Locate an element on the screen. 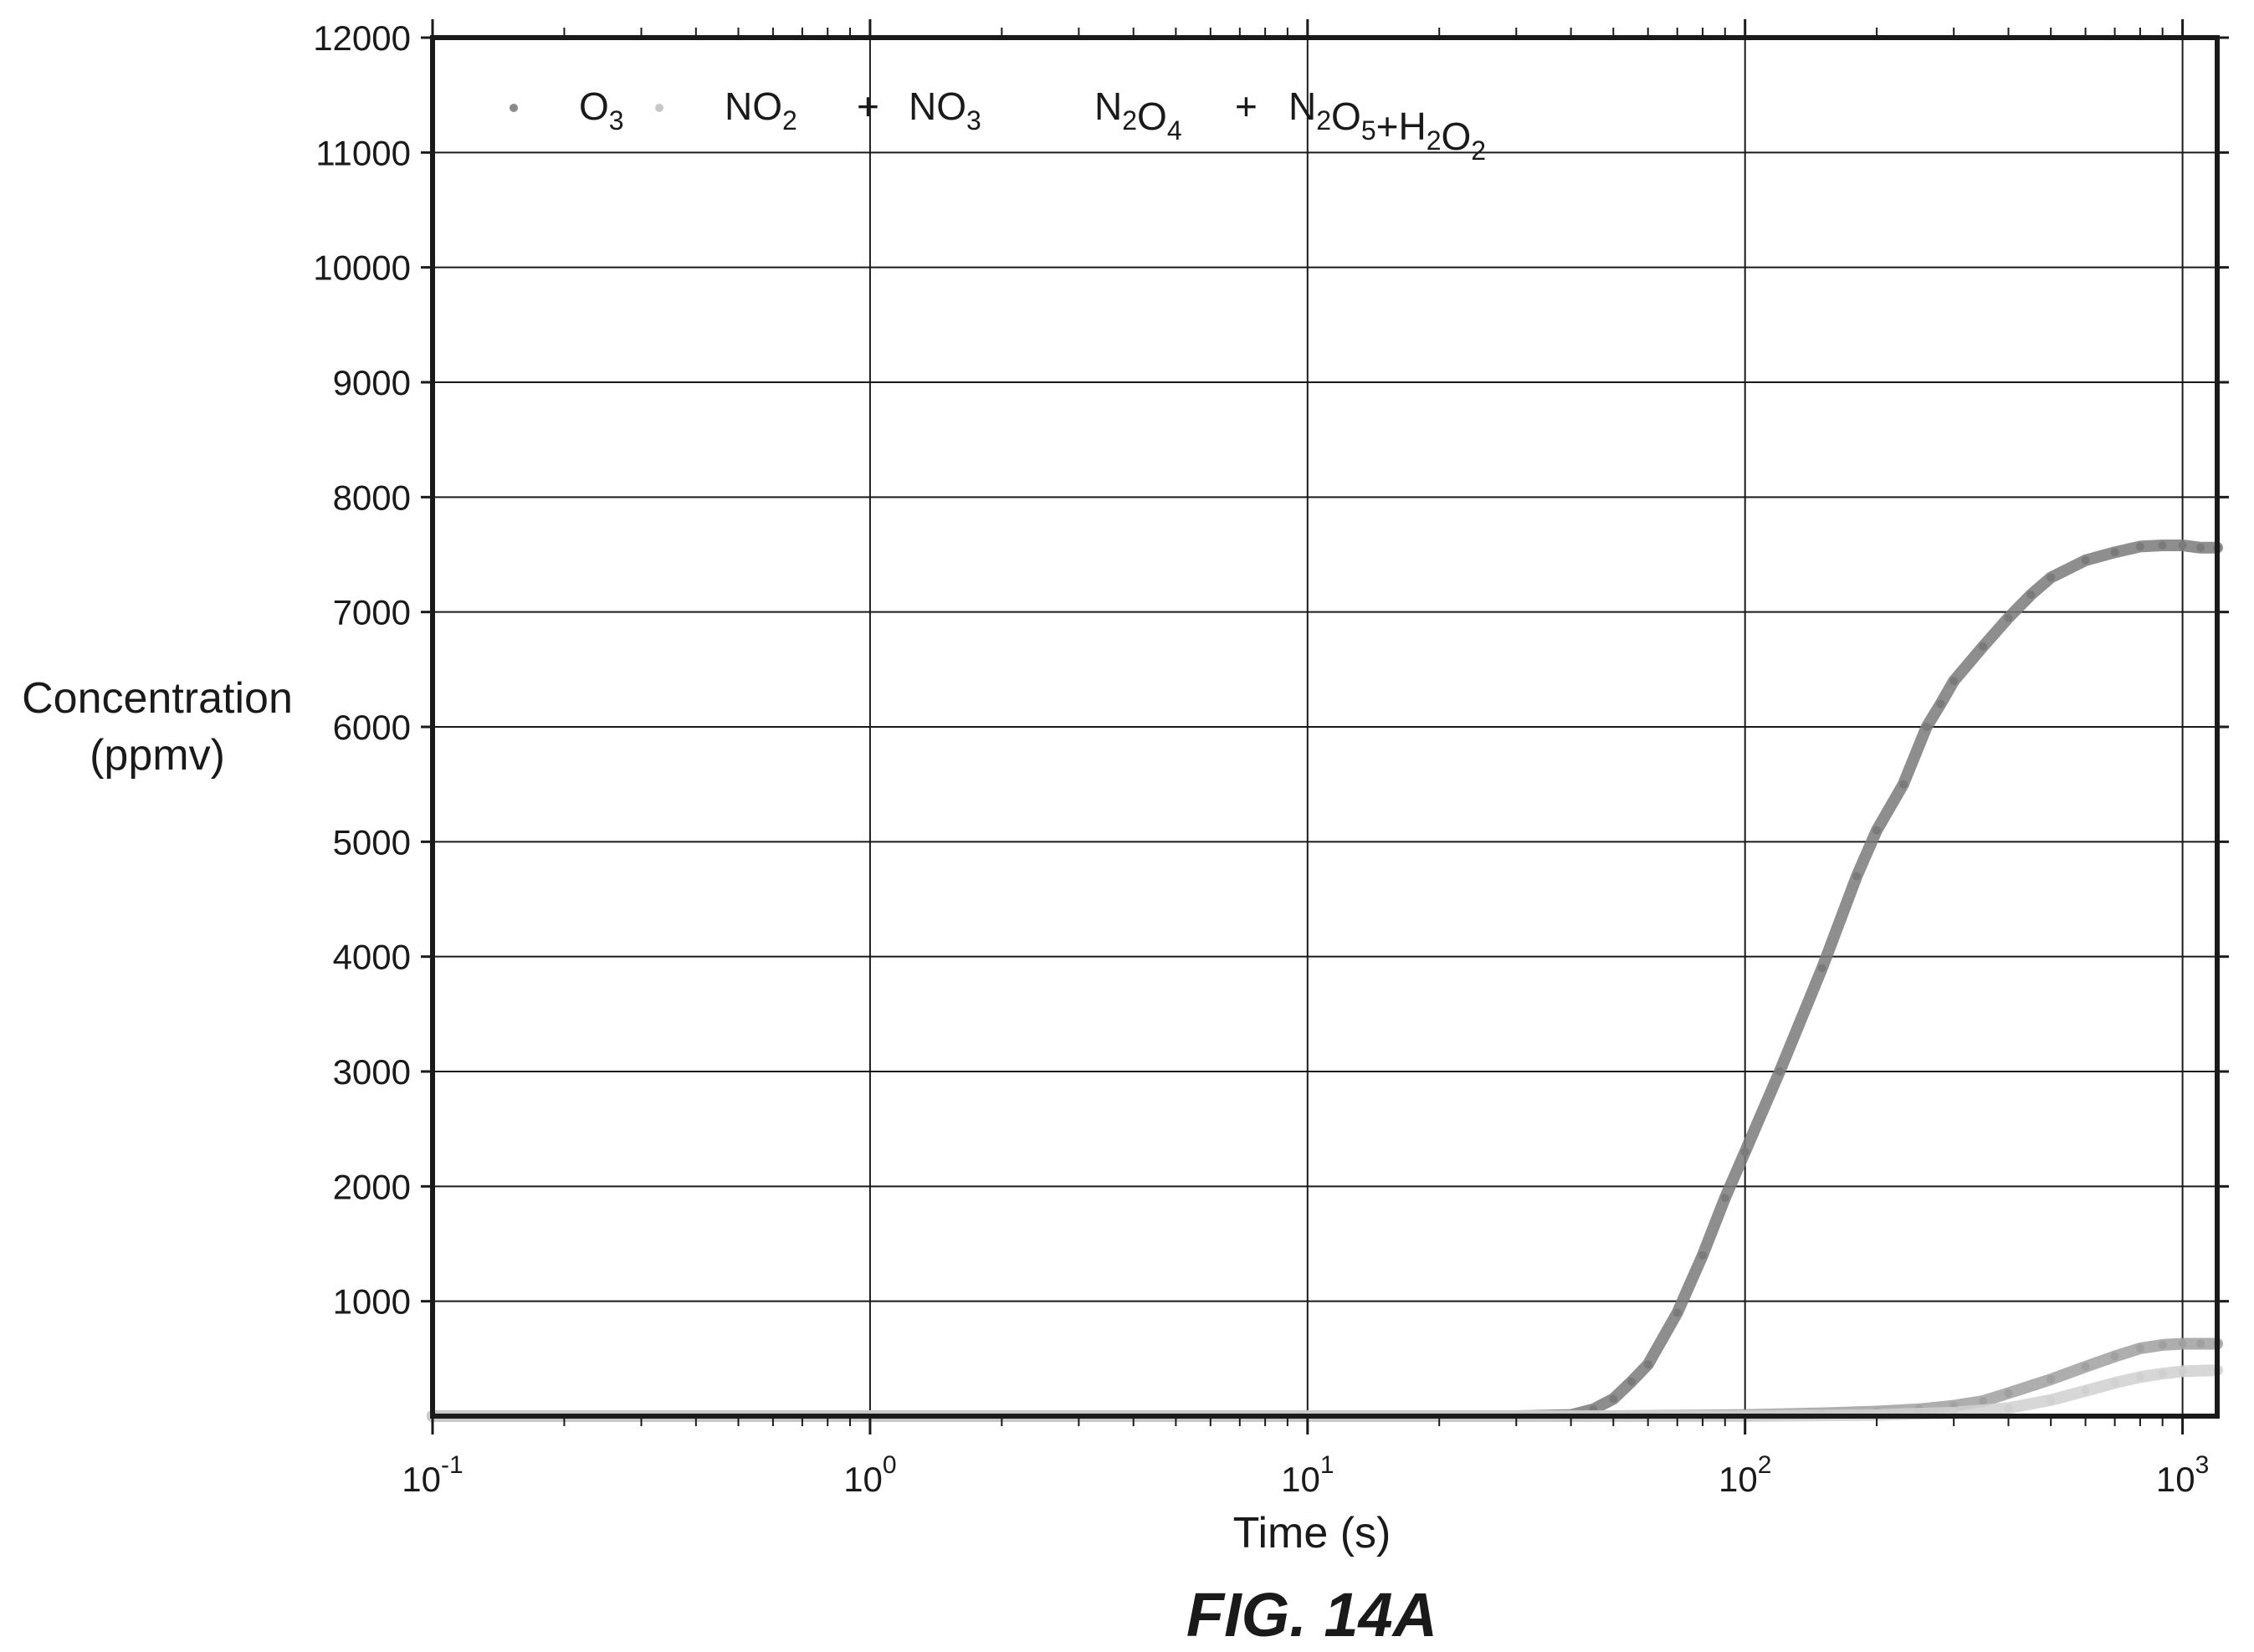  x-tick-label: 10² is located at coordinates (1745, 1475).